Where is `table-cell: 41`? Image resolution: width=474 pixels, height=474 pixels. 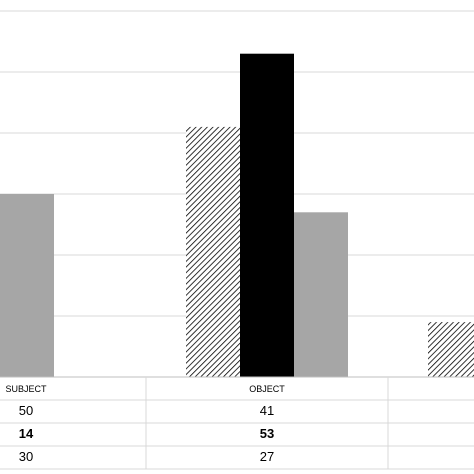
table-cell: 41 is located at coordinates (267, 410).